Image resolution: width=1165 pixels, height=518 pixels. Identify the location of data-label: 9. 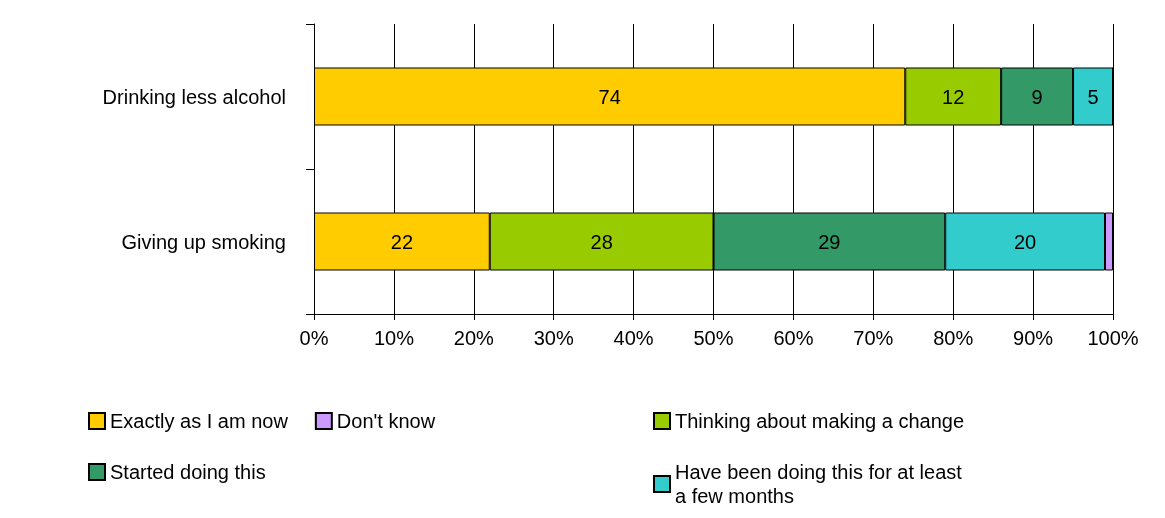
(1037, 96).